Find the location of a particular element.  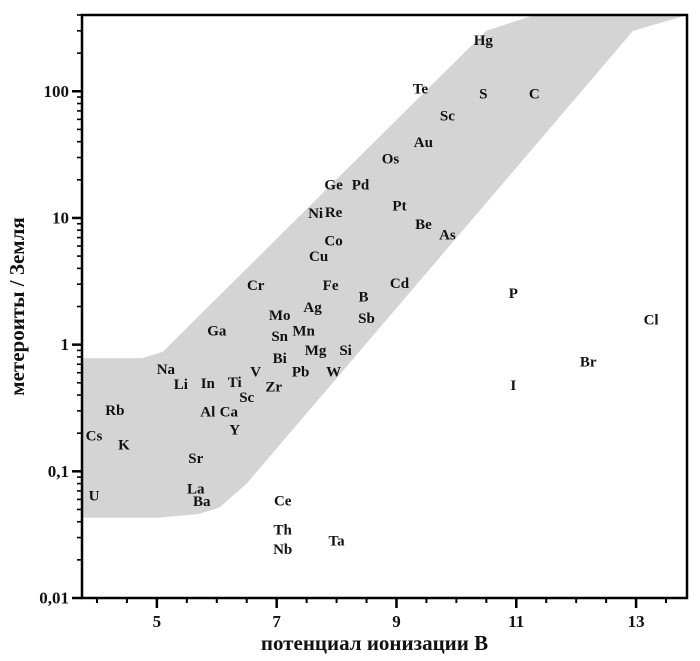

point-na: Na is located at coordinates (166, 370).